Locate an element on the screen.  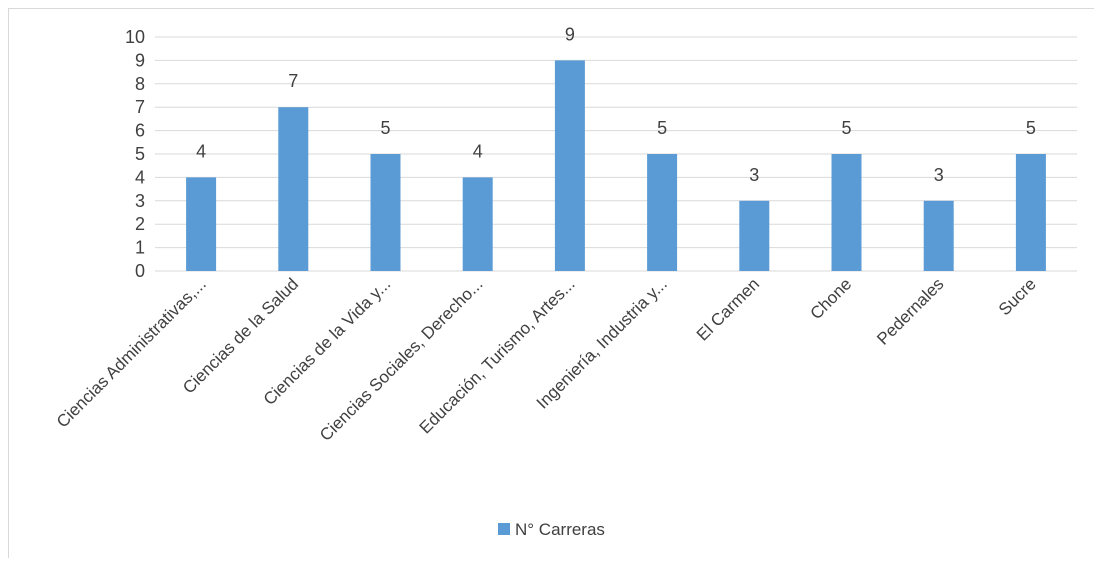
legend: N° Carreras is located at coordinates (551, 529).